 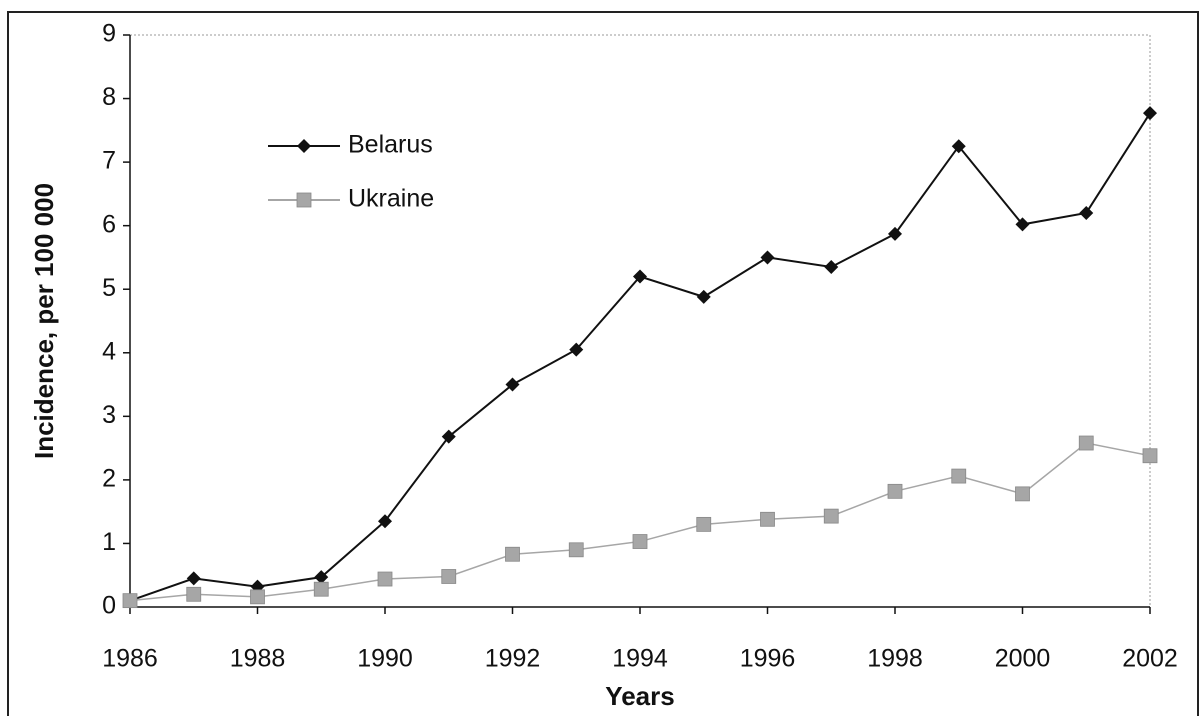 I want to click on y-tick-label: 0, so click(x=109, y=606).